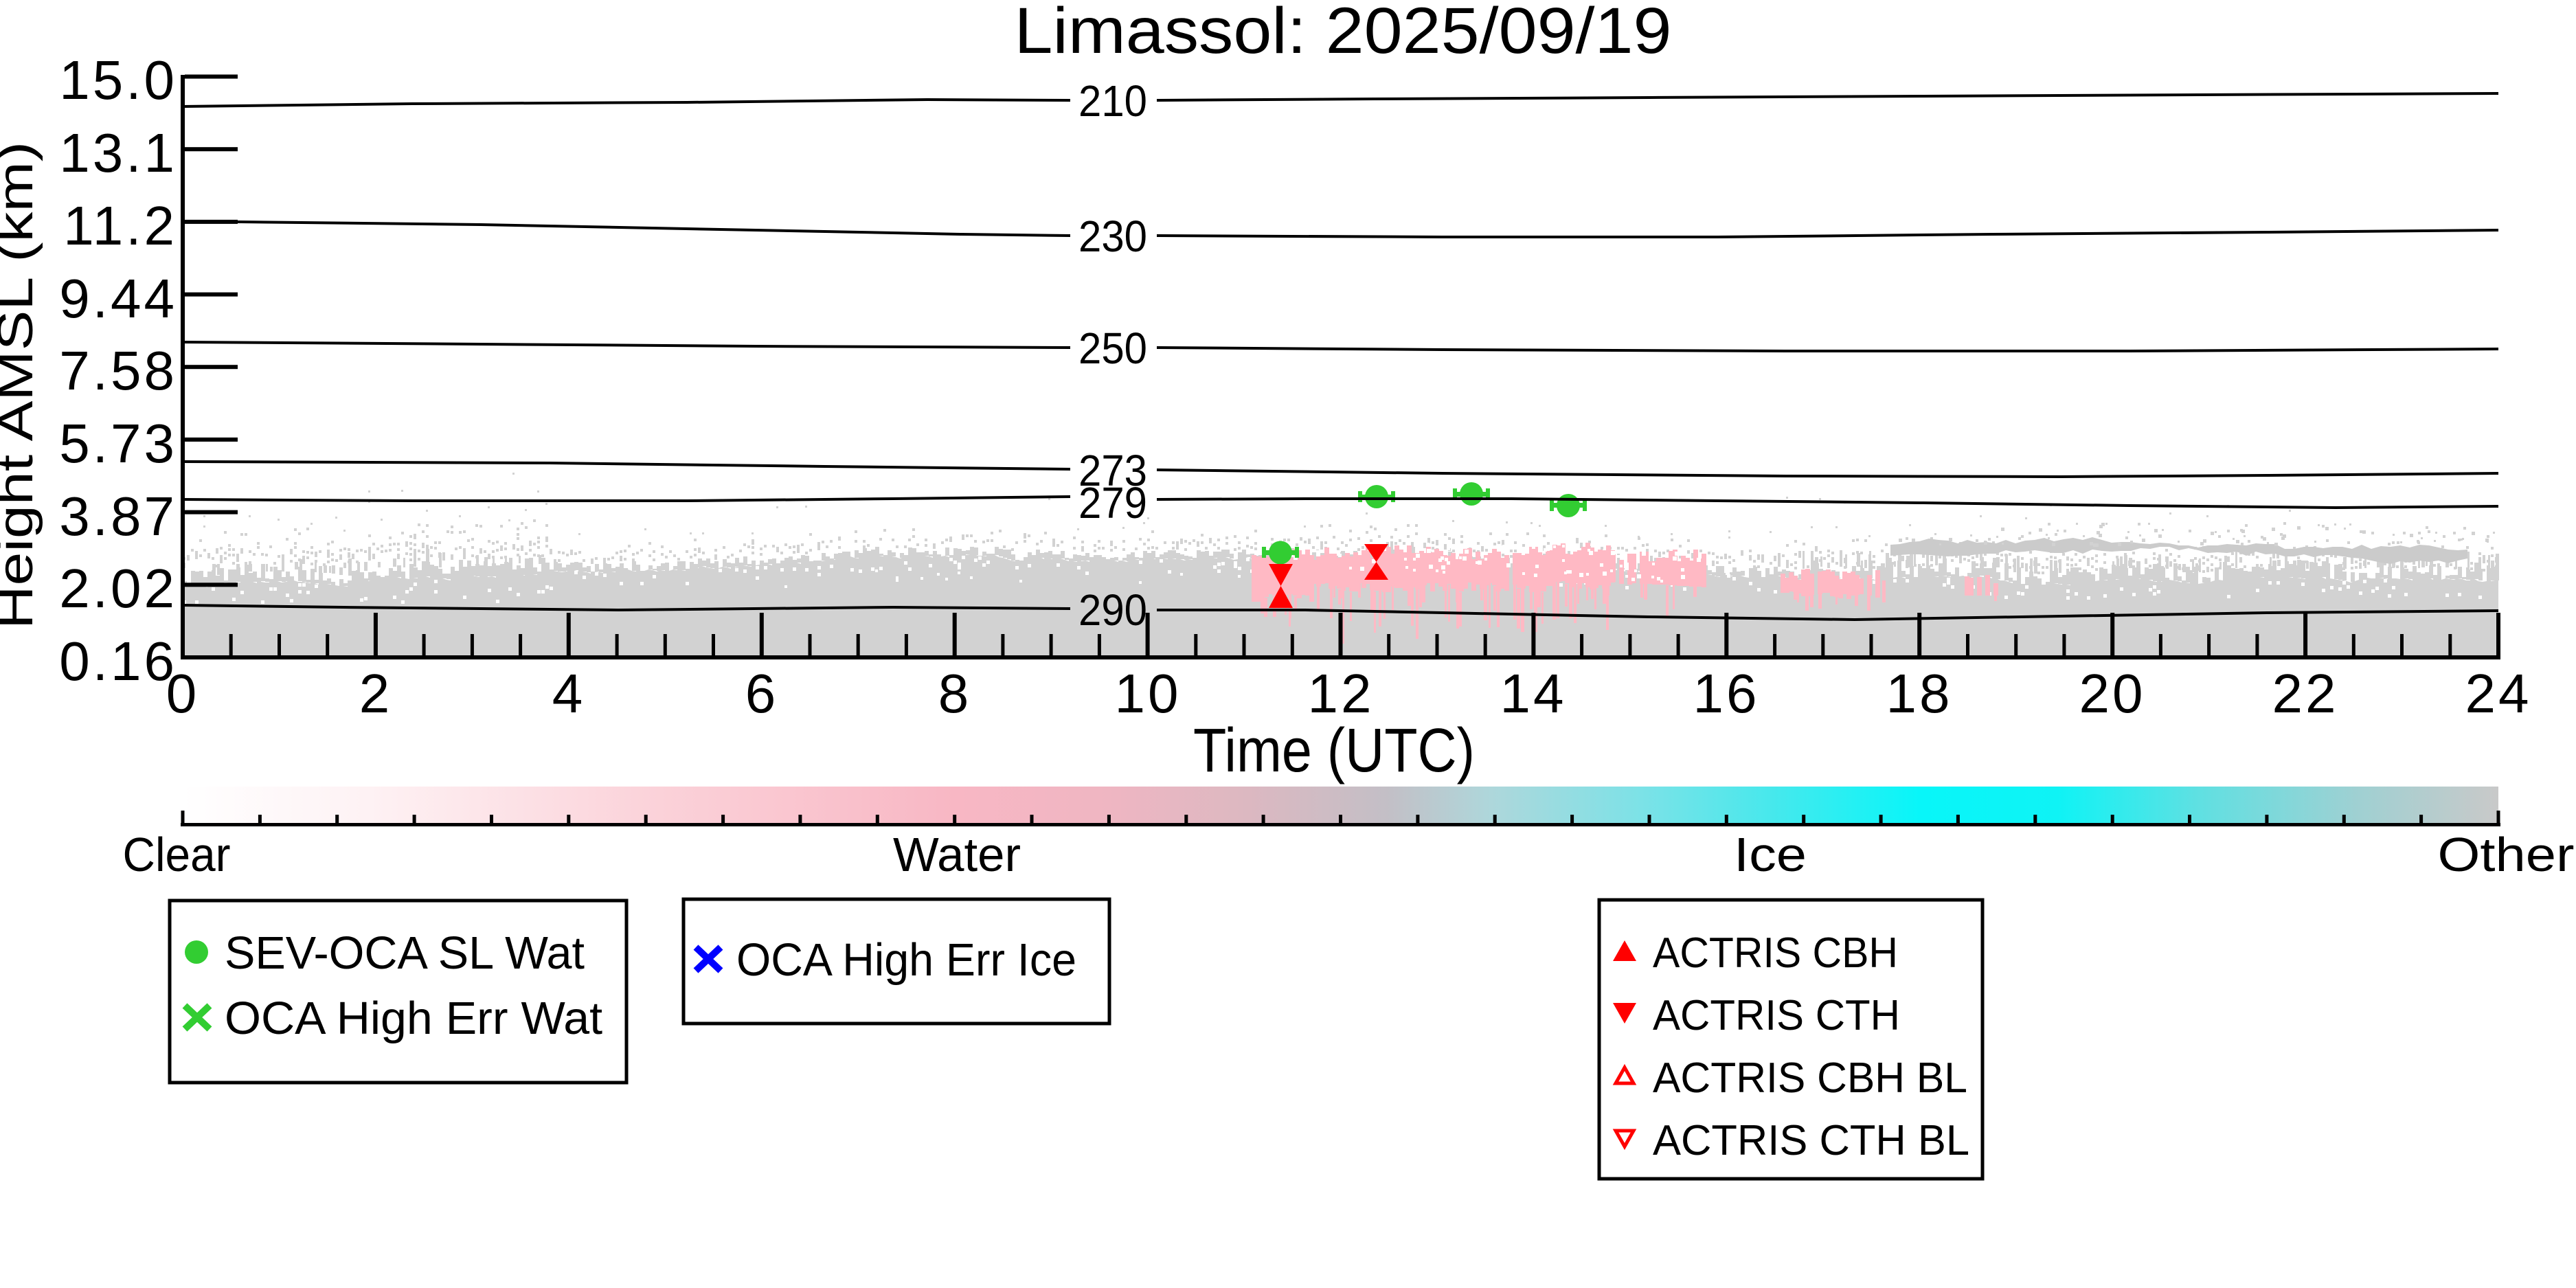 The height and width of the screenshot is (1288, 2576). Describe the element at coordinates (1919, 693) in the screenshot. I see `svg-text: 18` at that location.